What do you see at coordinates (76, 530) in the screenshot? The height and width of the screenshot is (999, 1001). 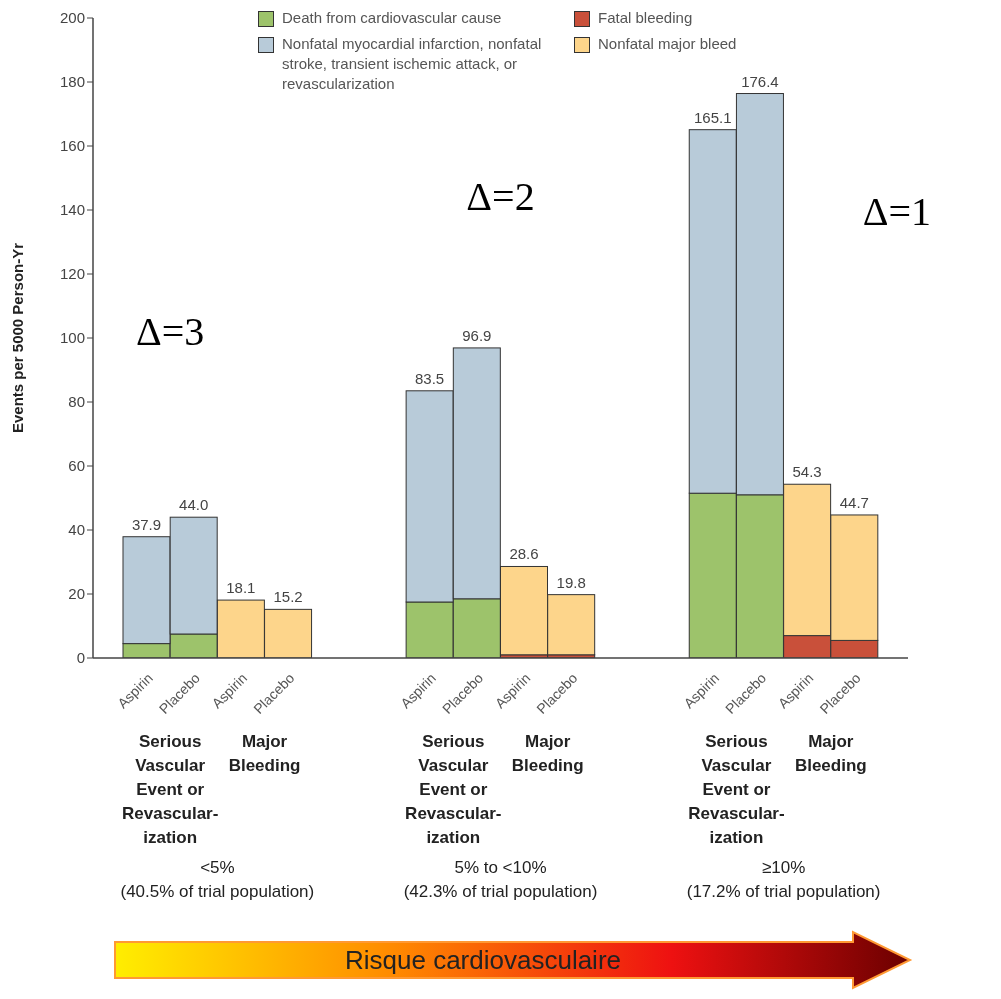 I see `y-tick-label: 40` at bounding box center [76, 530].